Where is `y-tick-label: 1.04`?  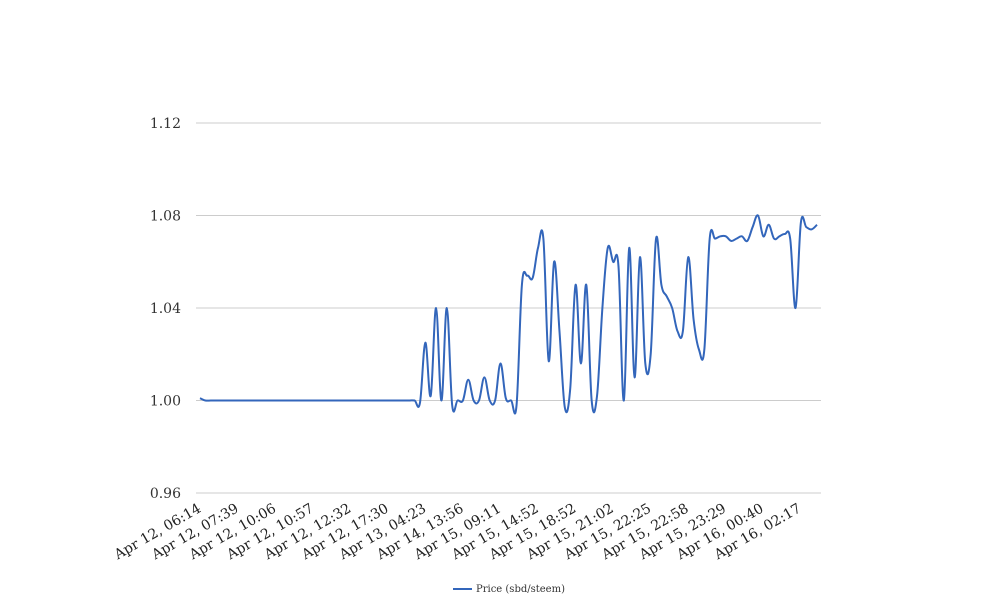 y-tick-label: 1.04 is located at coordinates (165, 309).